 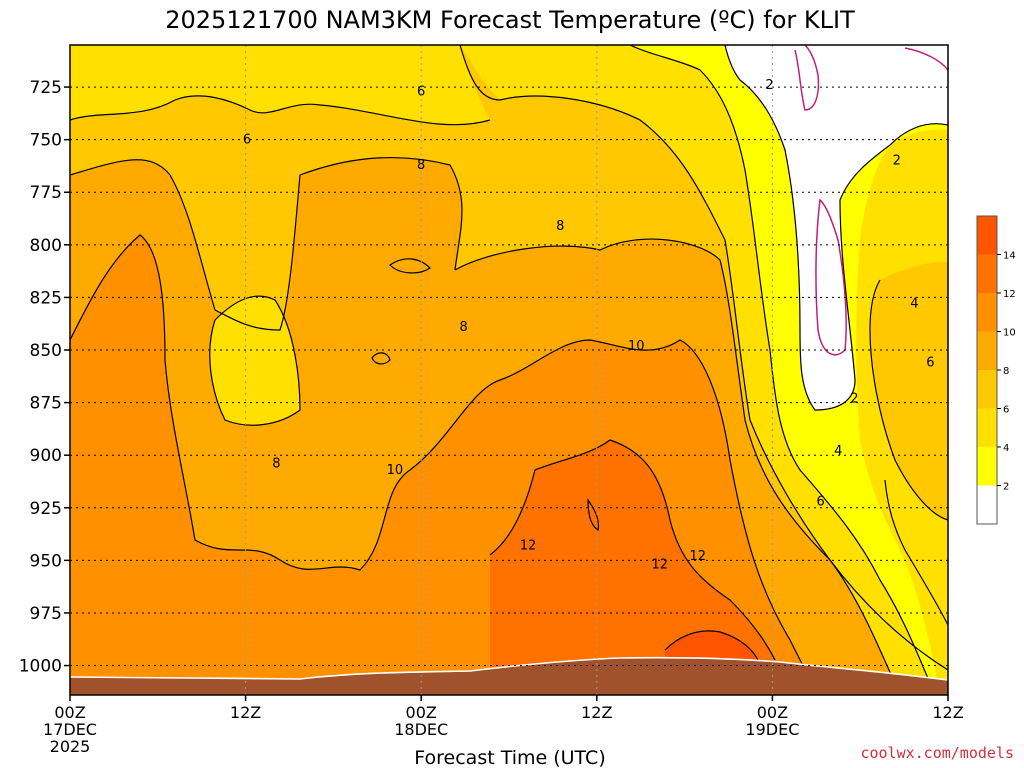 What do you see at coordinates (70, 746) in the screenshot?
I see `x-tick-label: 2025` at bounding box center [70, 746].